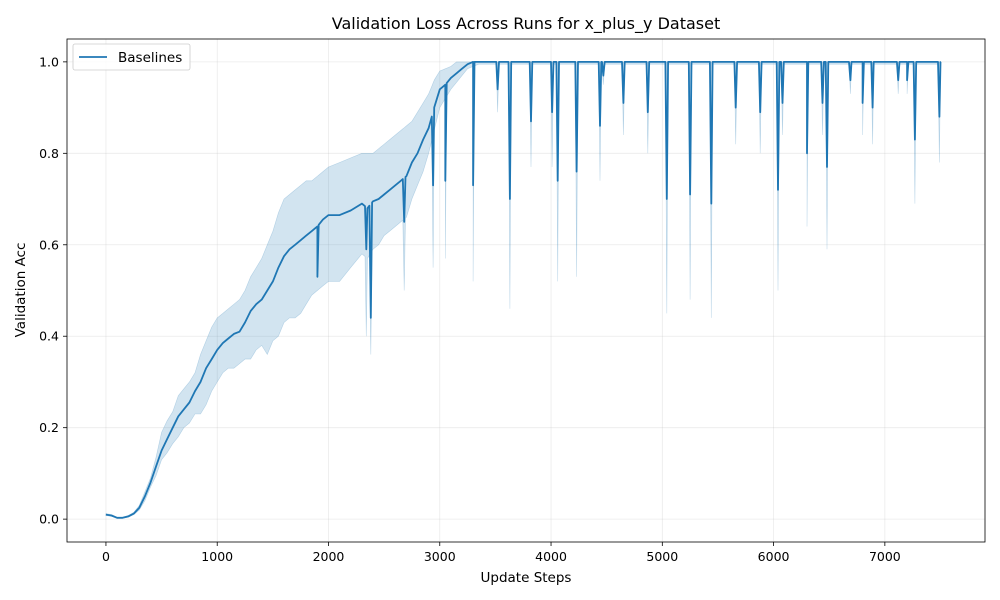  I want to click on y-tick-label: 0.6, so click(49, 244).